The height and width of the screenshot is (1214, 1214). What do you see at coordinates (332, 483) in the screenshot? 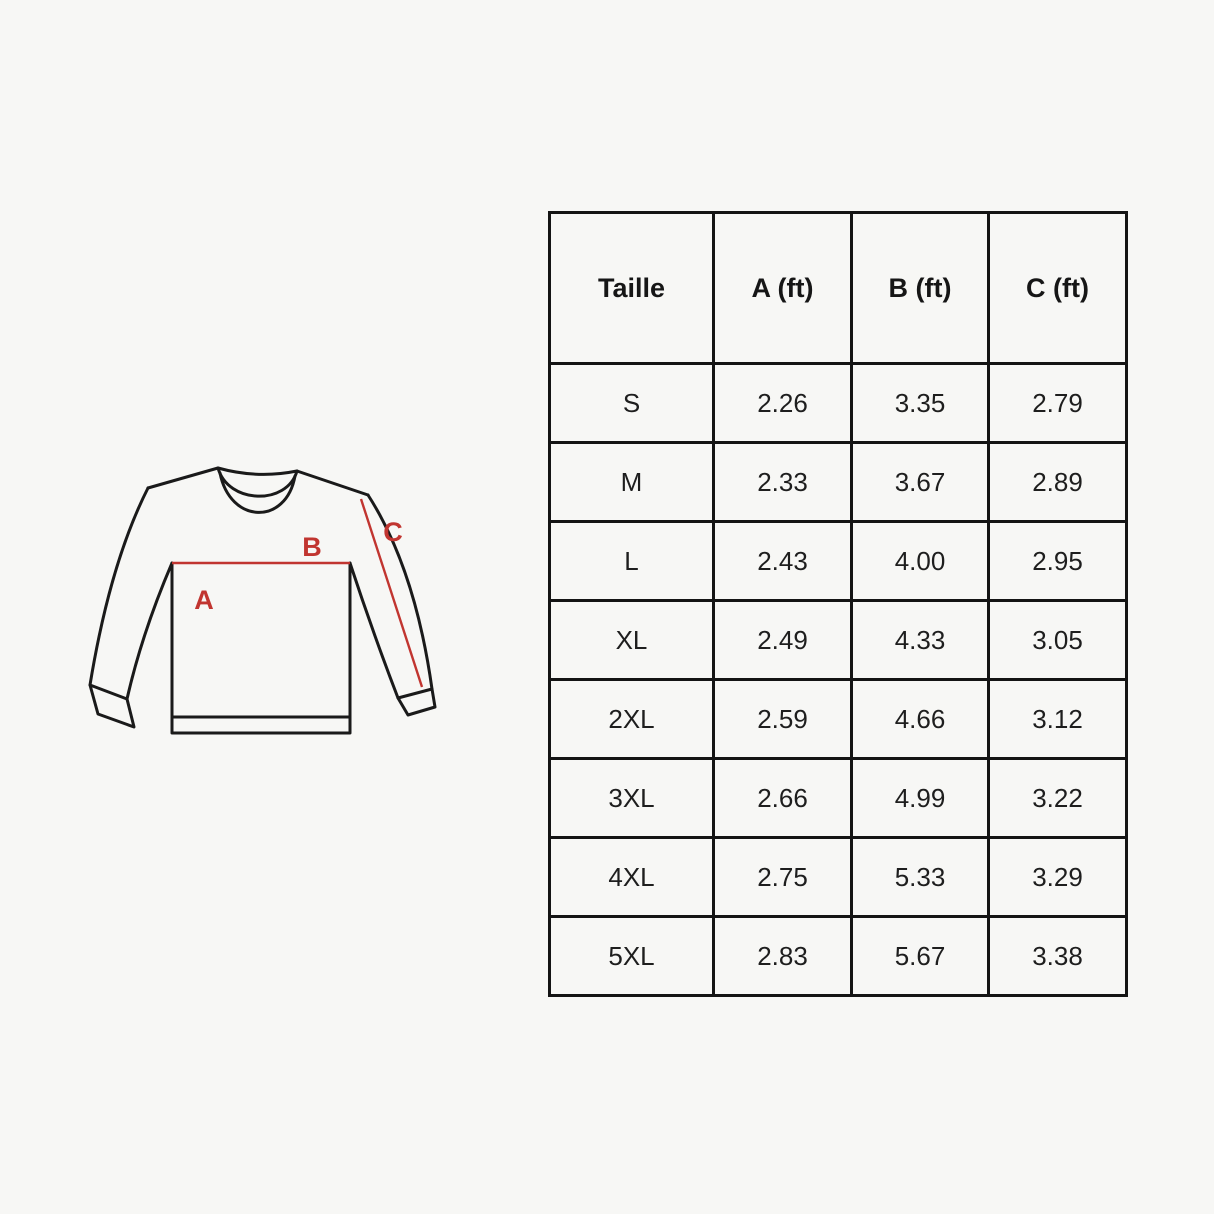
I see `right-shoulder-line` at bounding box center [332, 483].